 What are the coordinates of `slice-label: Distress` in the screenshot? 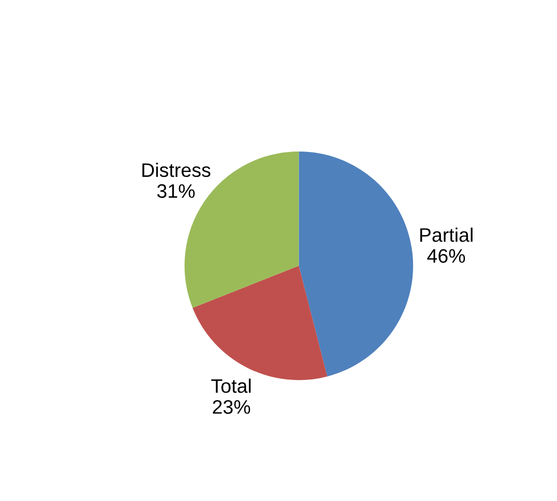 It's located at (176, 170).